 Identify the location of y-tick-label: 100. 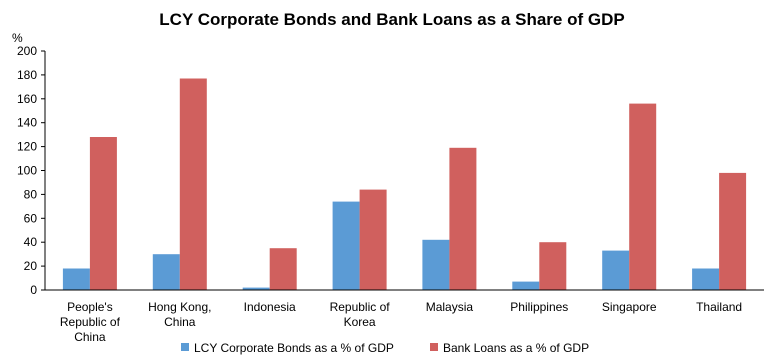
(27, 171).